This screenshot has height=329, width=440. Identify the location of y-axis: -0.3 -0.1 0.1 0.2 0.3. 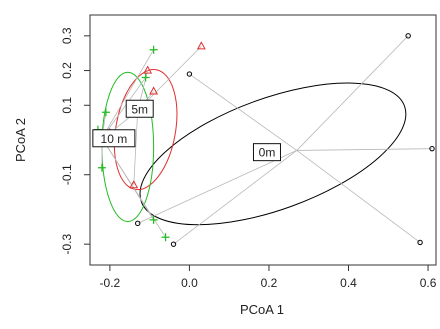
(75, 141).